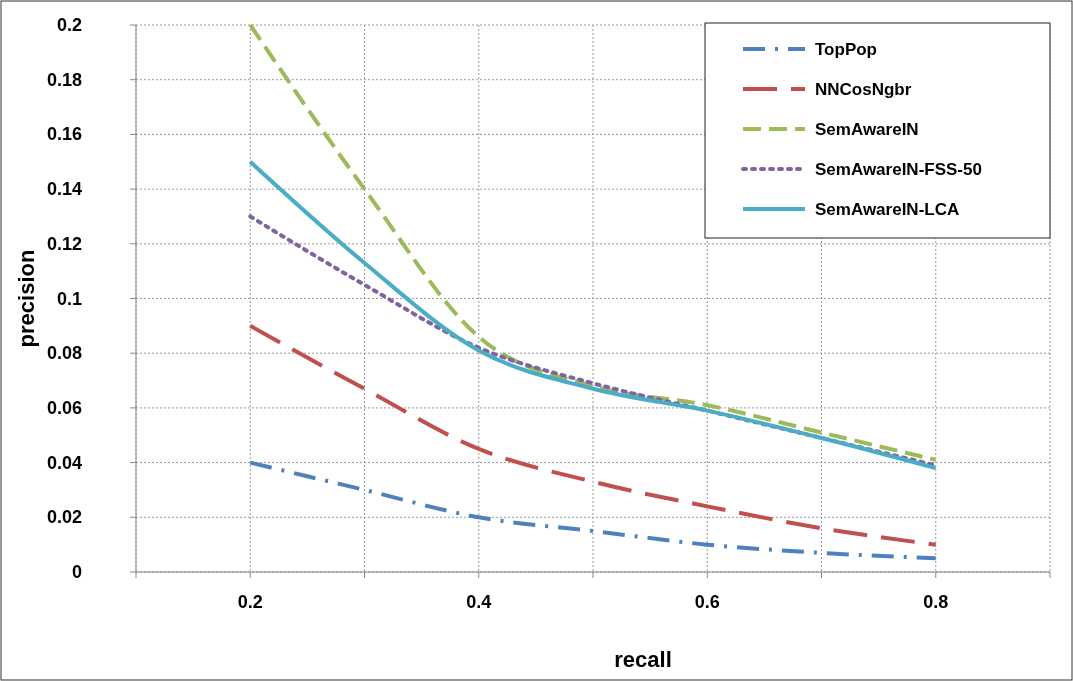  I want to click on y-tick-label: 0.06, so click(64, 407).